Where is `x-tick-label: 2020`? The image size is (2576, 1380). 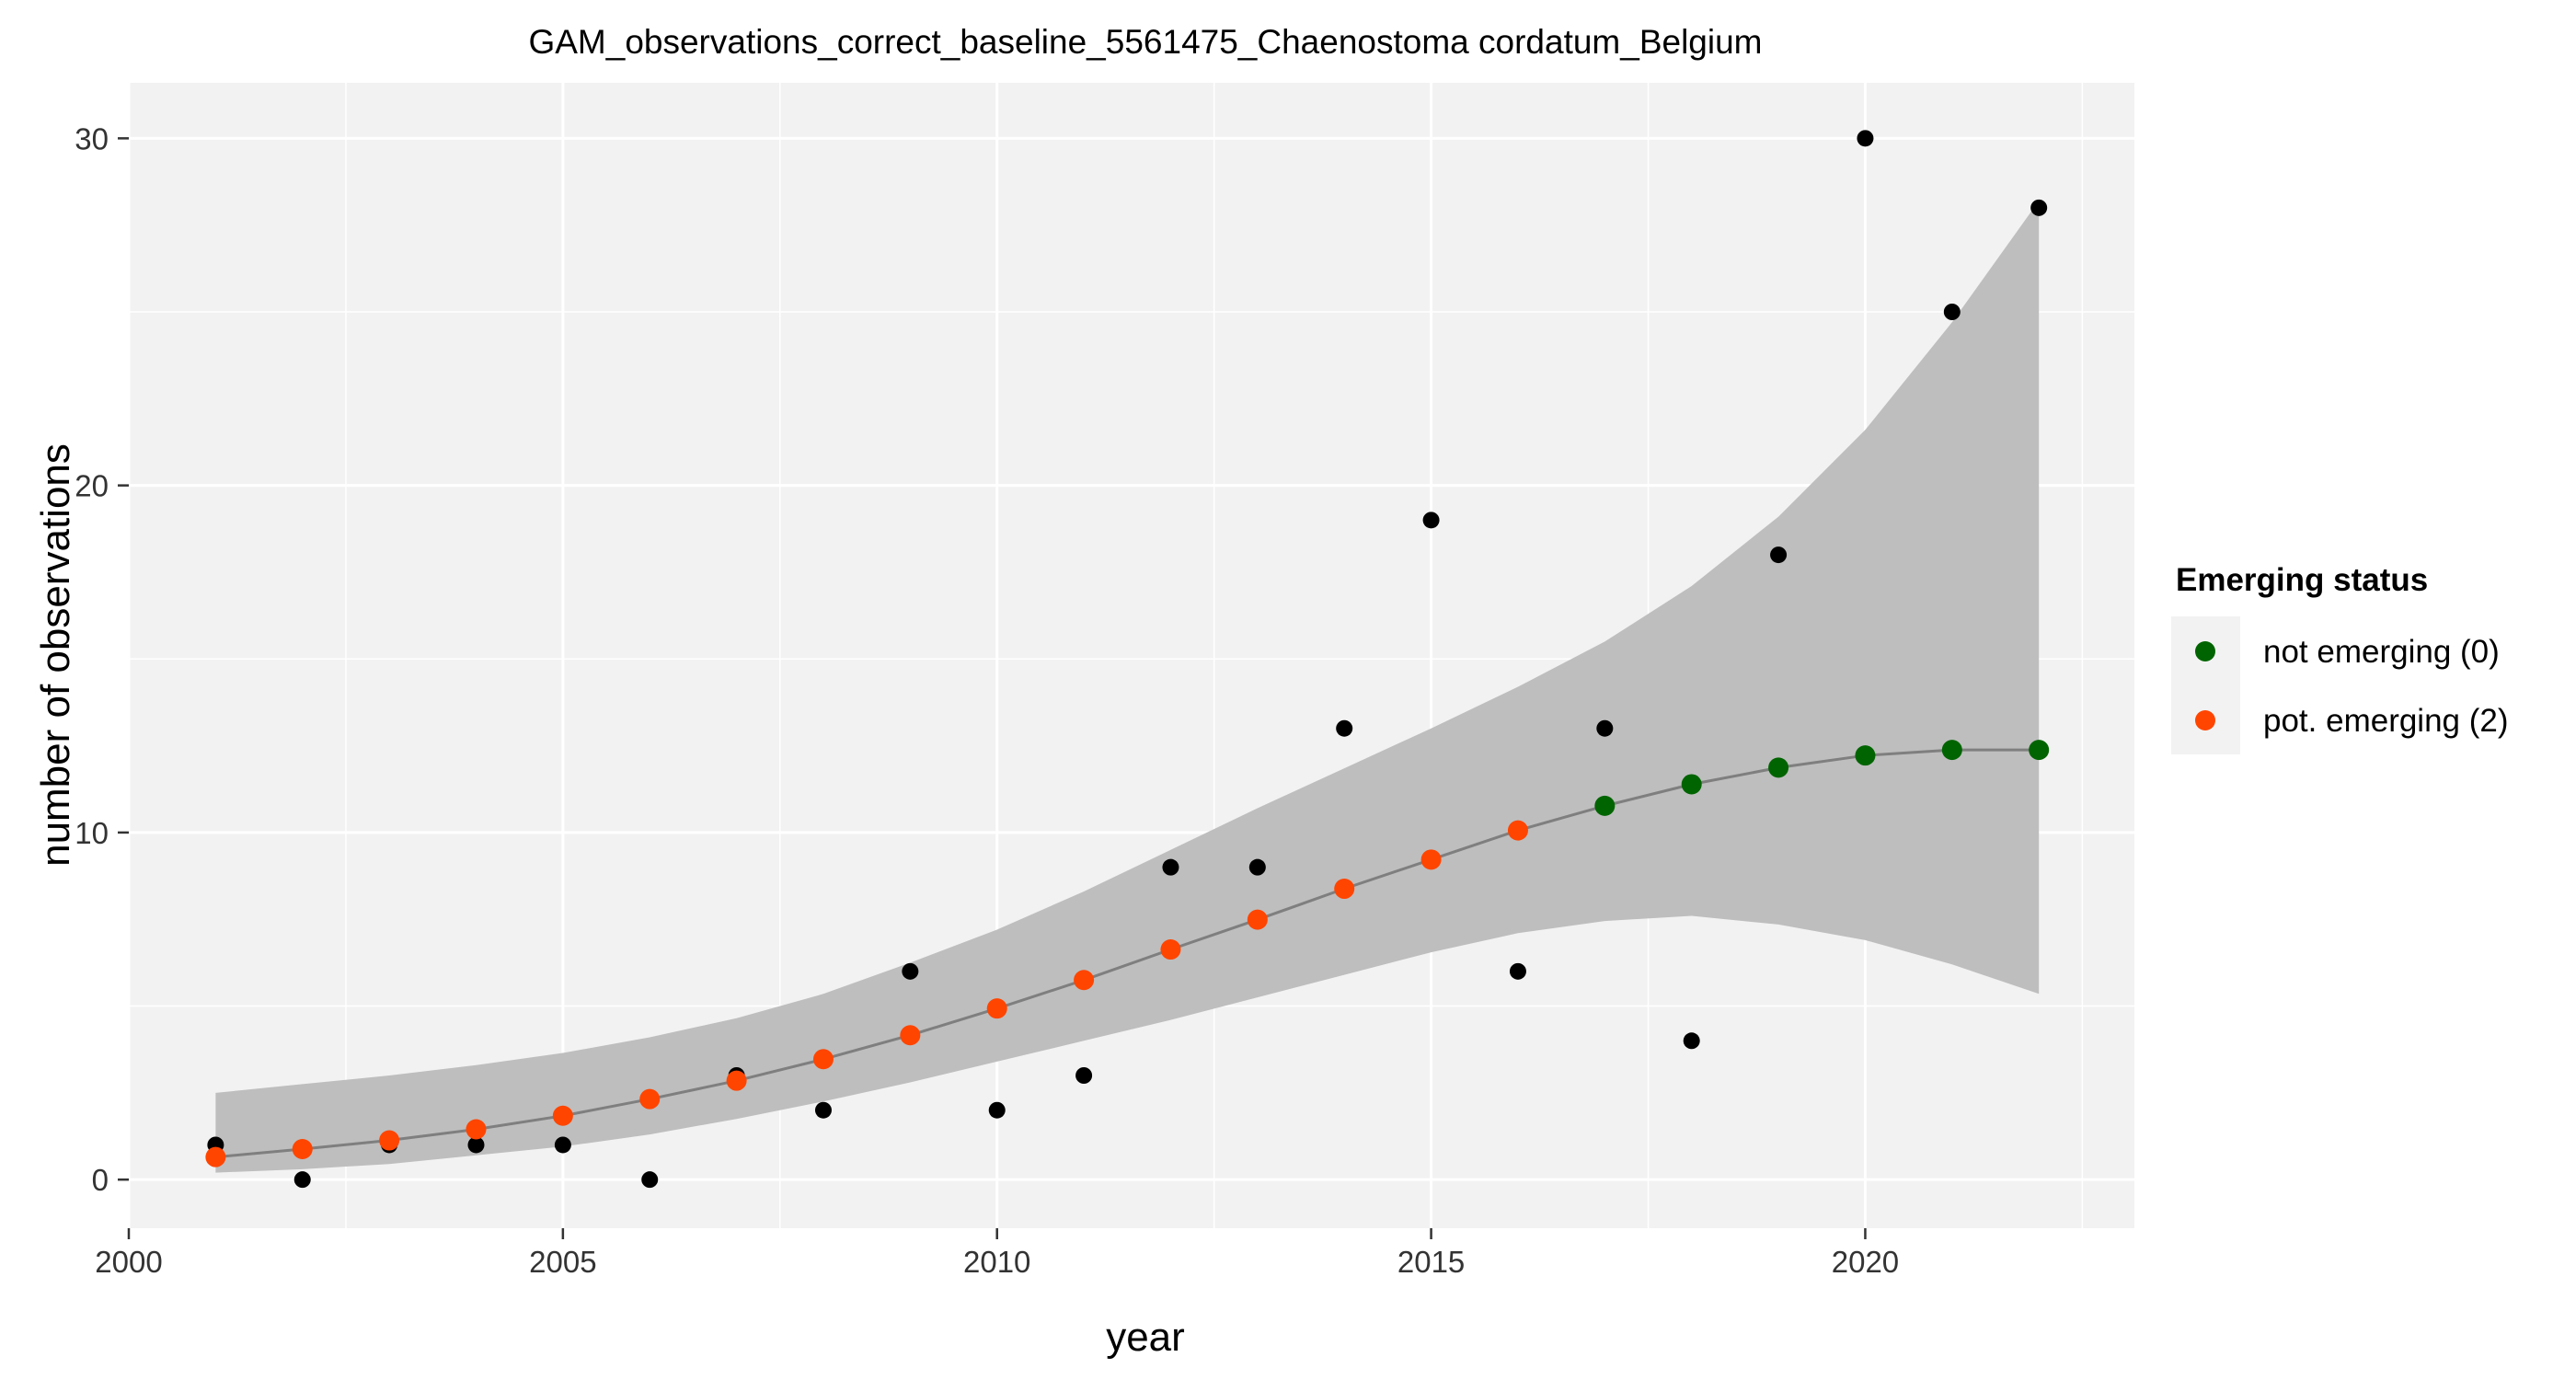
x-tick-label: 2020 is located at coordinates (1865, 1262).